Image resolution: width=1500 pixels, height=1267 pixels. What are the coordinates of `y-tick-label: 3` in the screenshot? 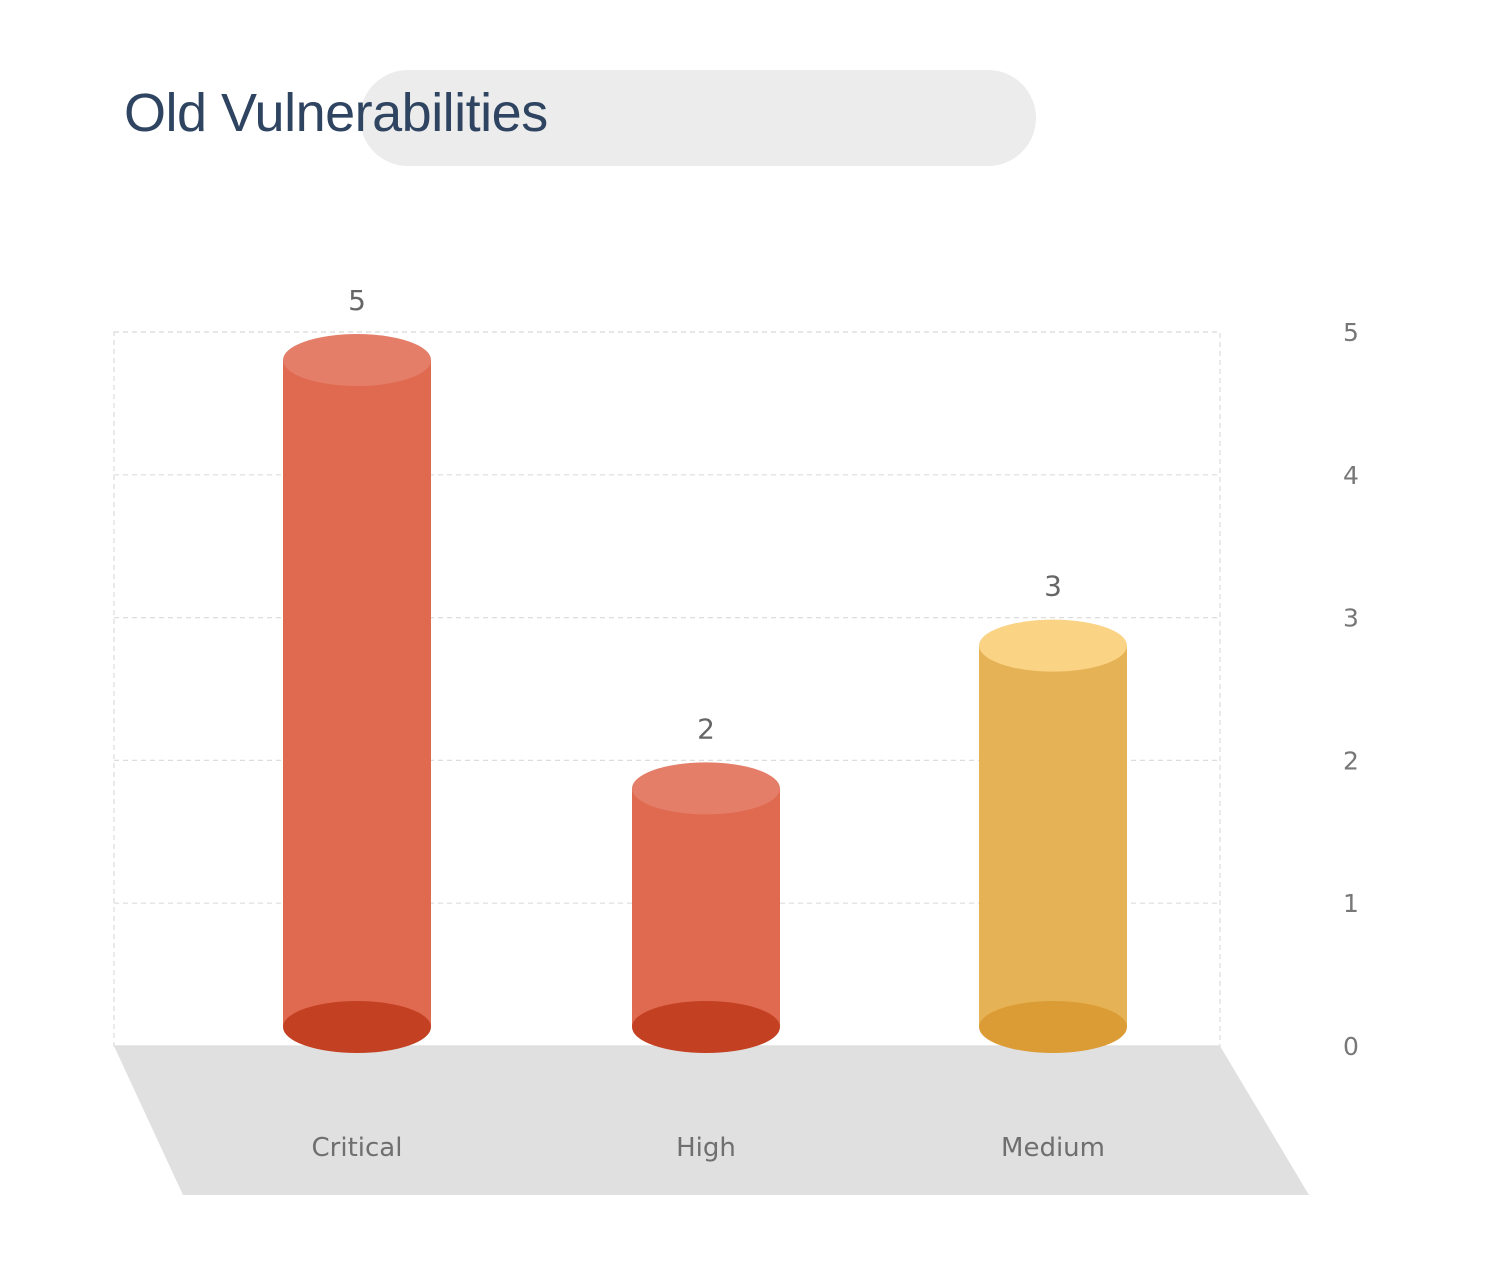 It's located at (1351, 618).